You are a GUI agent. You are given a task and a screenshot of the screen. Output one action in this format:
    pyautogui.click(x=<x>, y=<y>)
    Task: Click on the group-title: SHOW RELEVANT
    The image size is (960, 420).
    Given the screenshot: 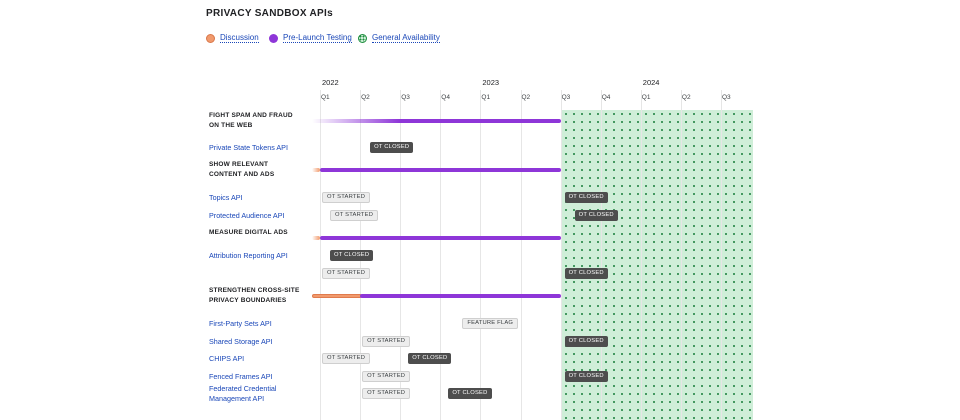 What is the action you would take?
    pyautogui.click(x=239, y=164)
    